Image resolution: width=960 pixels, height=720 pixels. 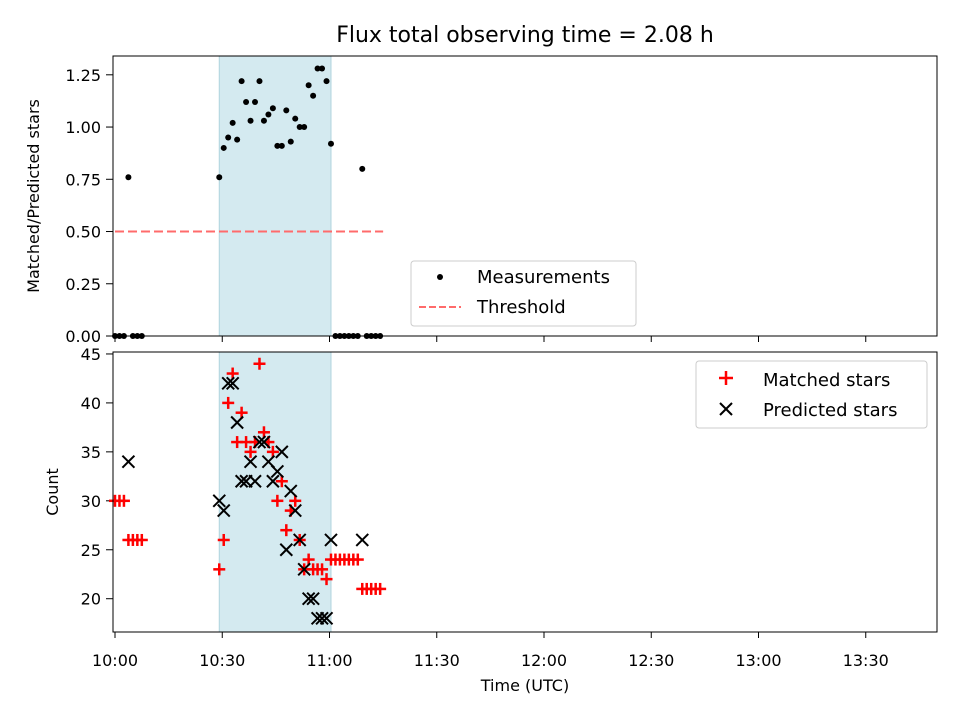 I want to click on x-tick-label: 13:00, so click(x=758, y=660).